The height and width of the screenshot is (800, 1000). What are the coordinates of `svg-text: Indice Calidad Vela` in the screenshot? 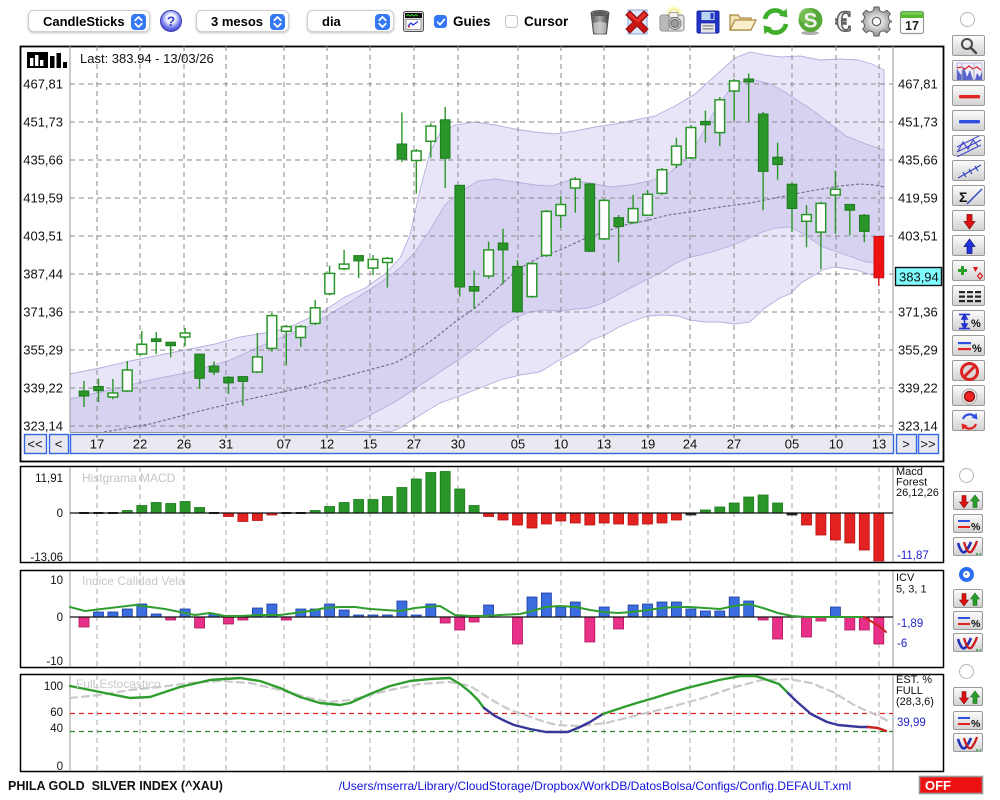 It's located at (133, 581).